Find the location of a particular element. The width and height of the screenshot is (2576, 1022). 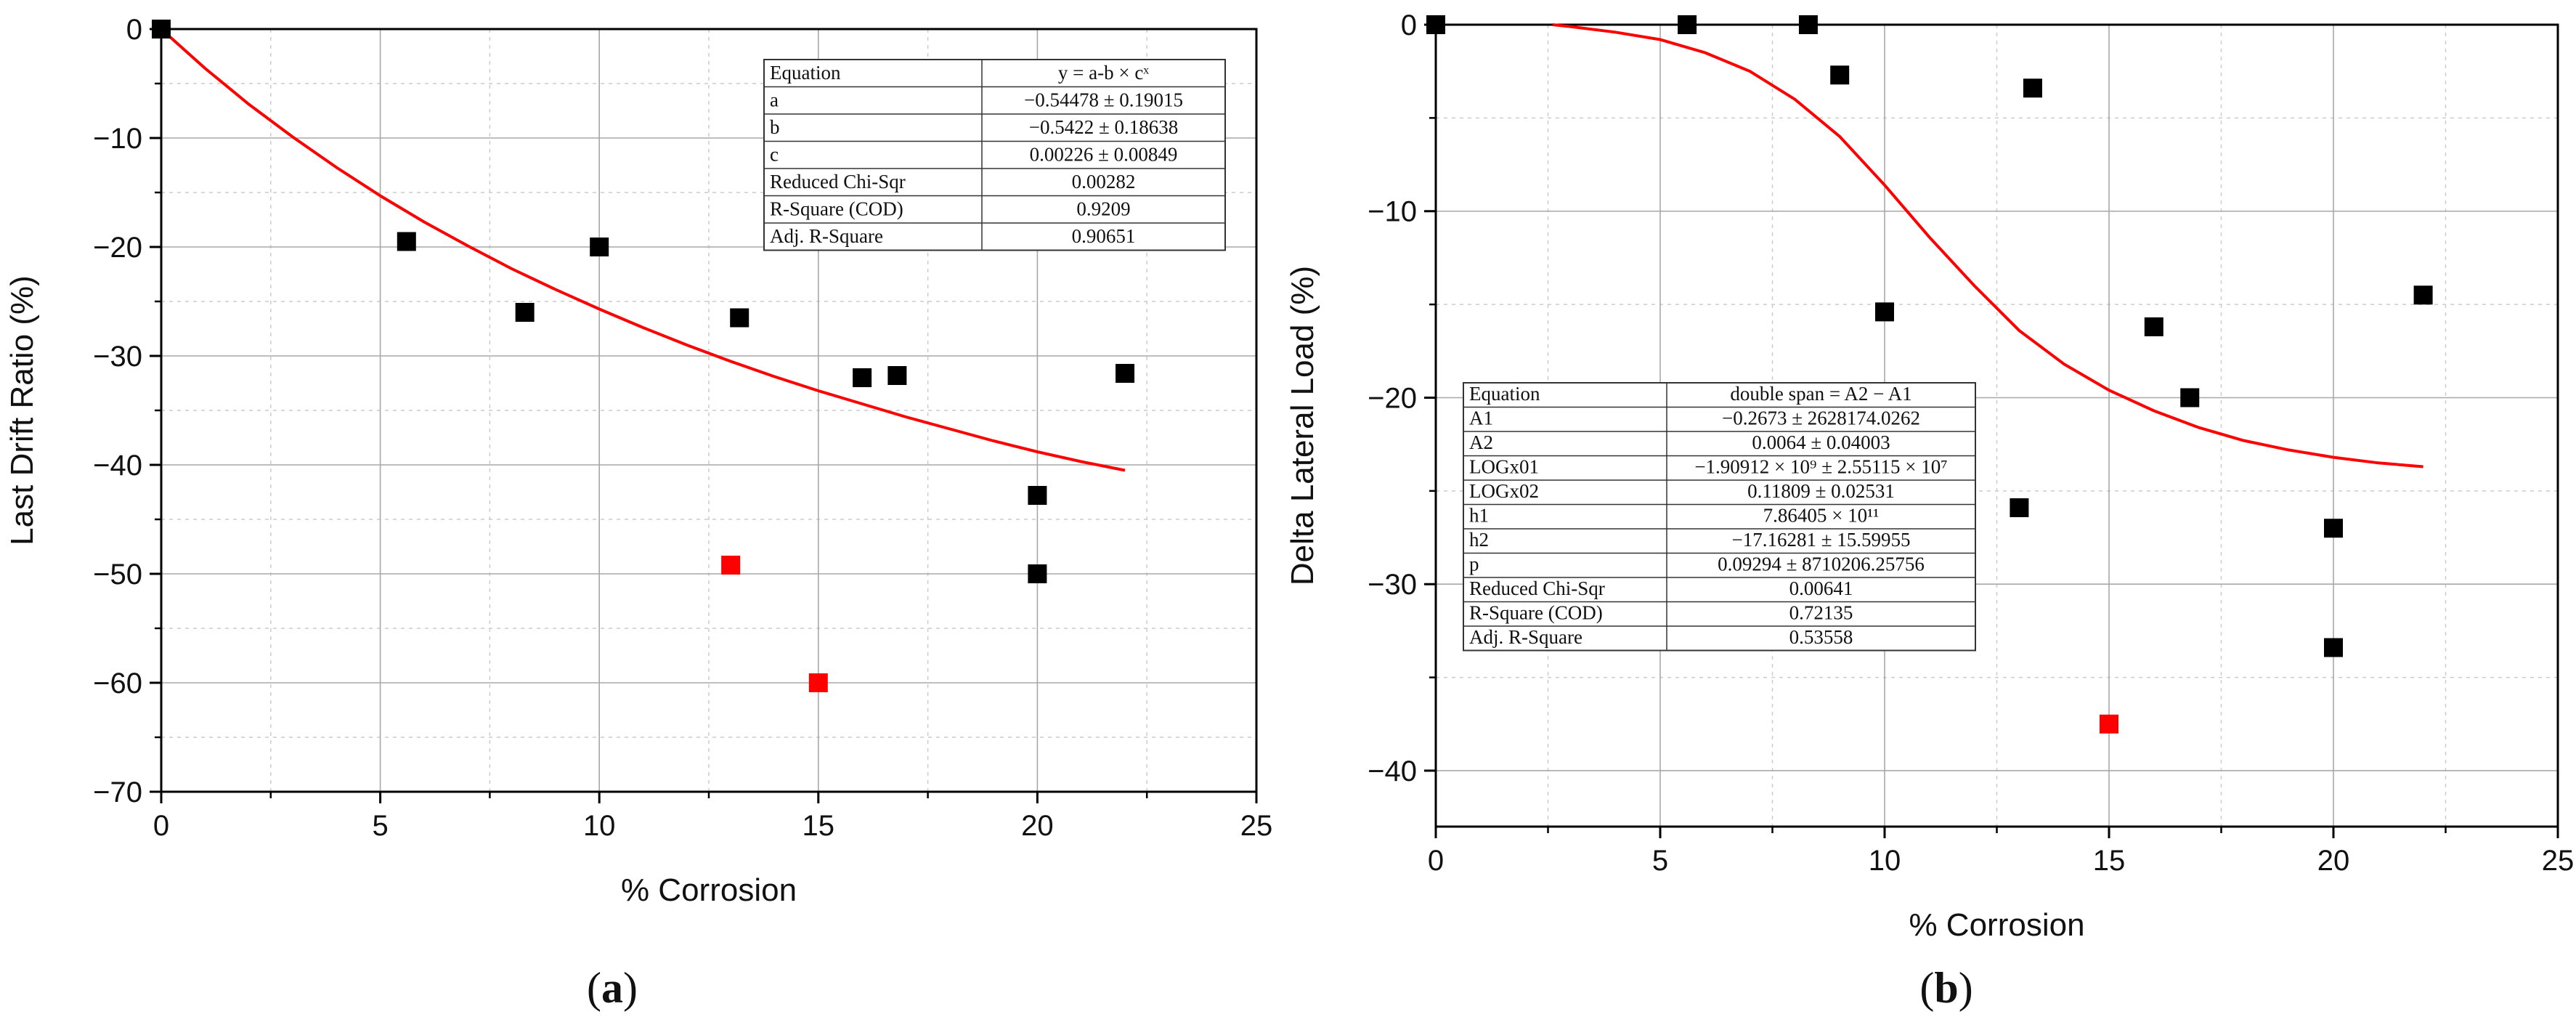

caption-letter: b is located at coordinates (1946, 988).